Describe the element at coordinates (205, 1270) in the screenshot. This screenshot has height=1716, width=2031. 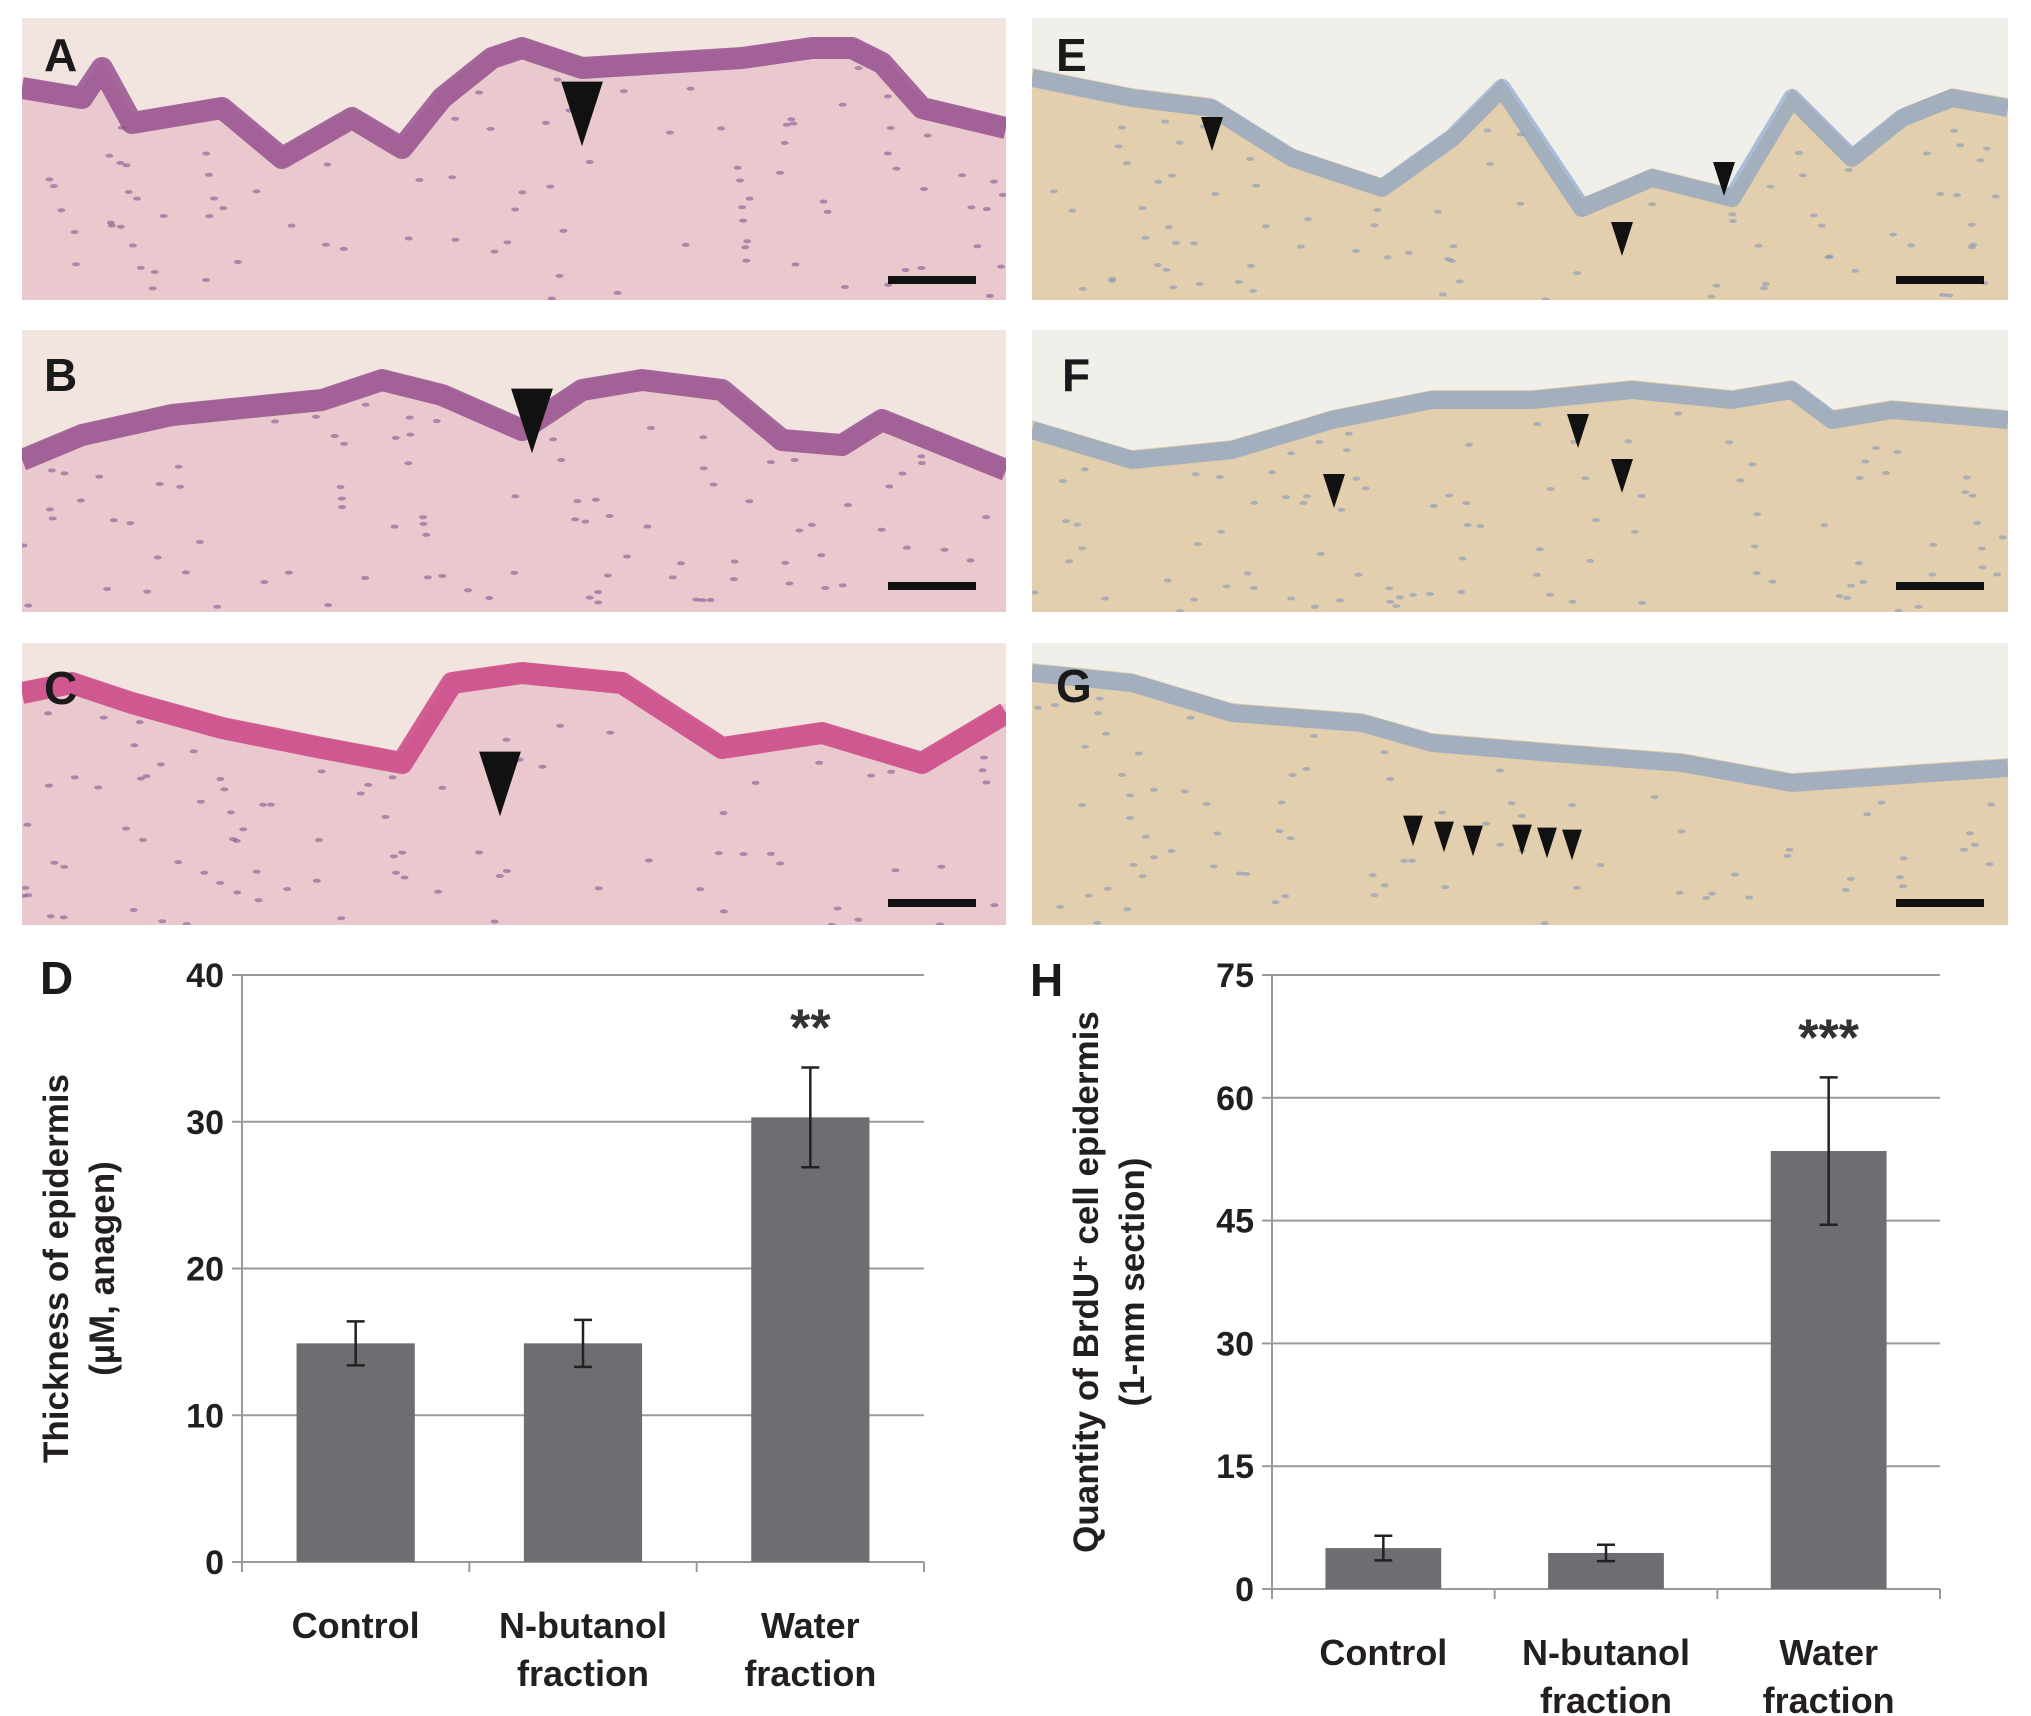
I see `y-tick-label: 20` at that location.